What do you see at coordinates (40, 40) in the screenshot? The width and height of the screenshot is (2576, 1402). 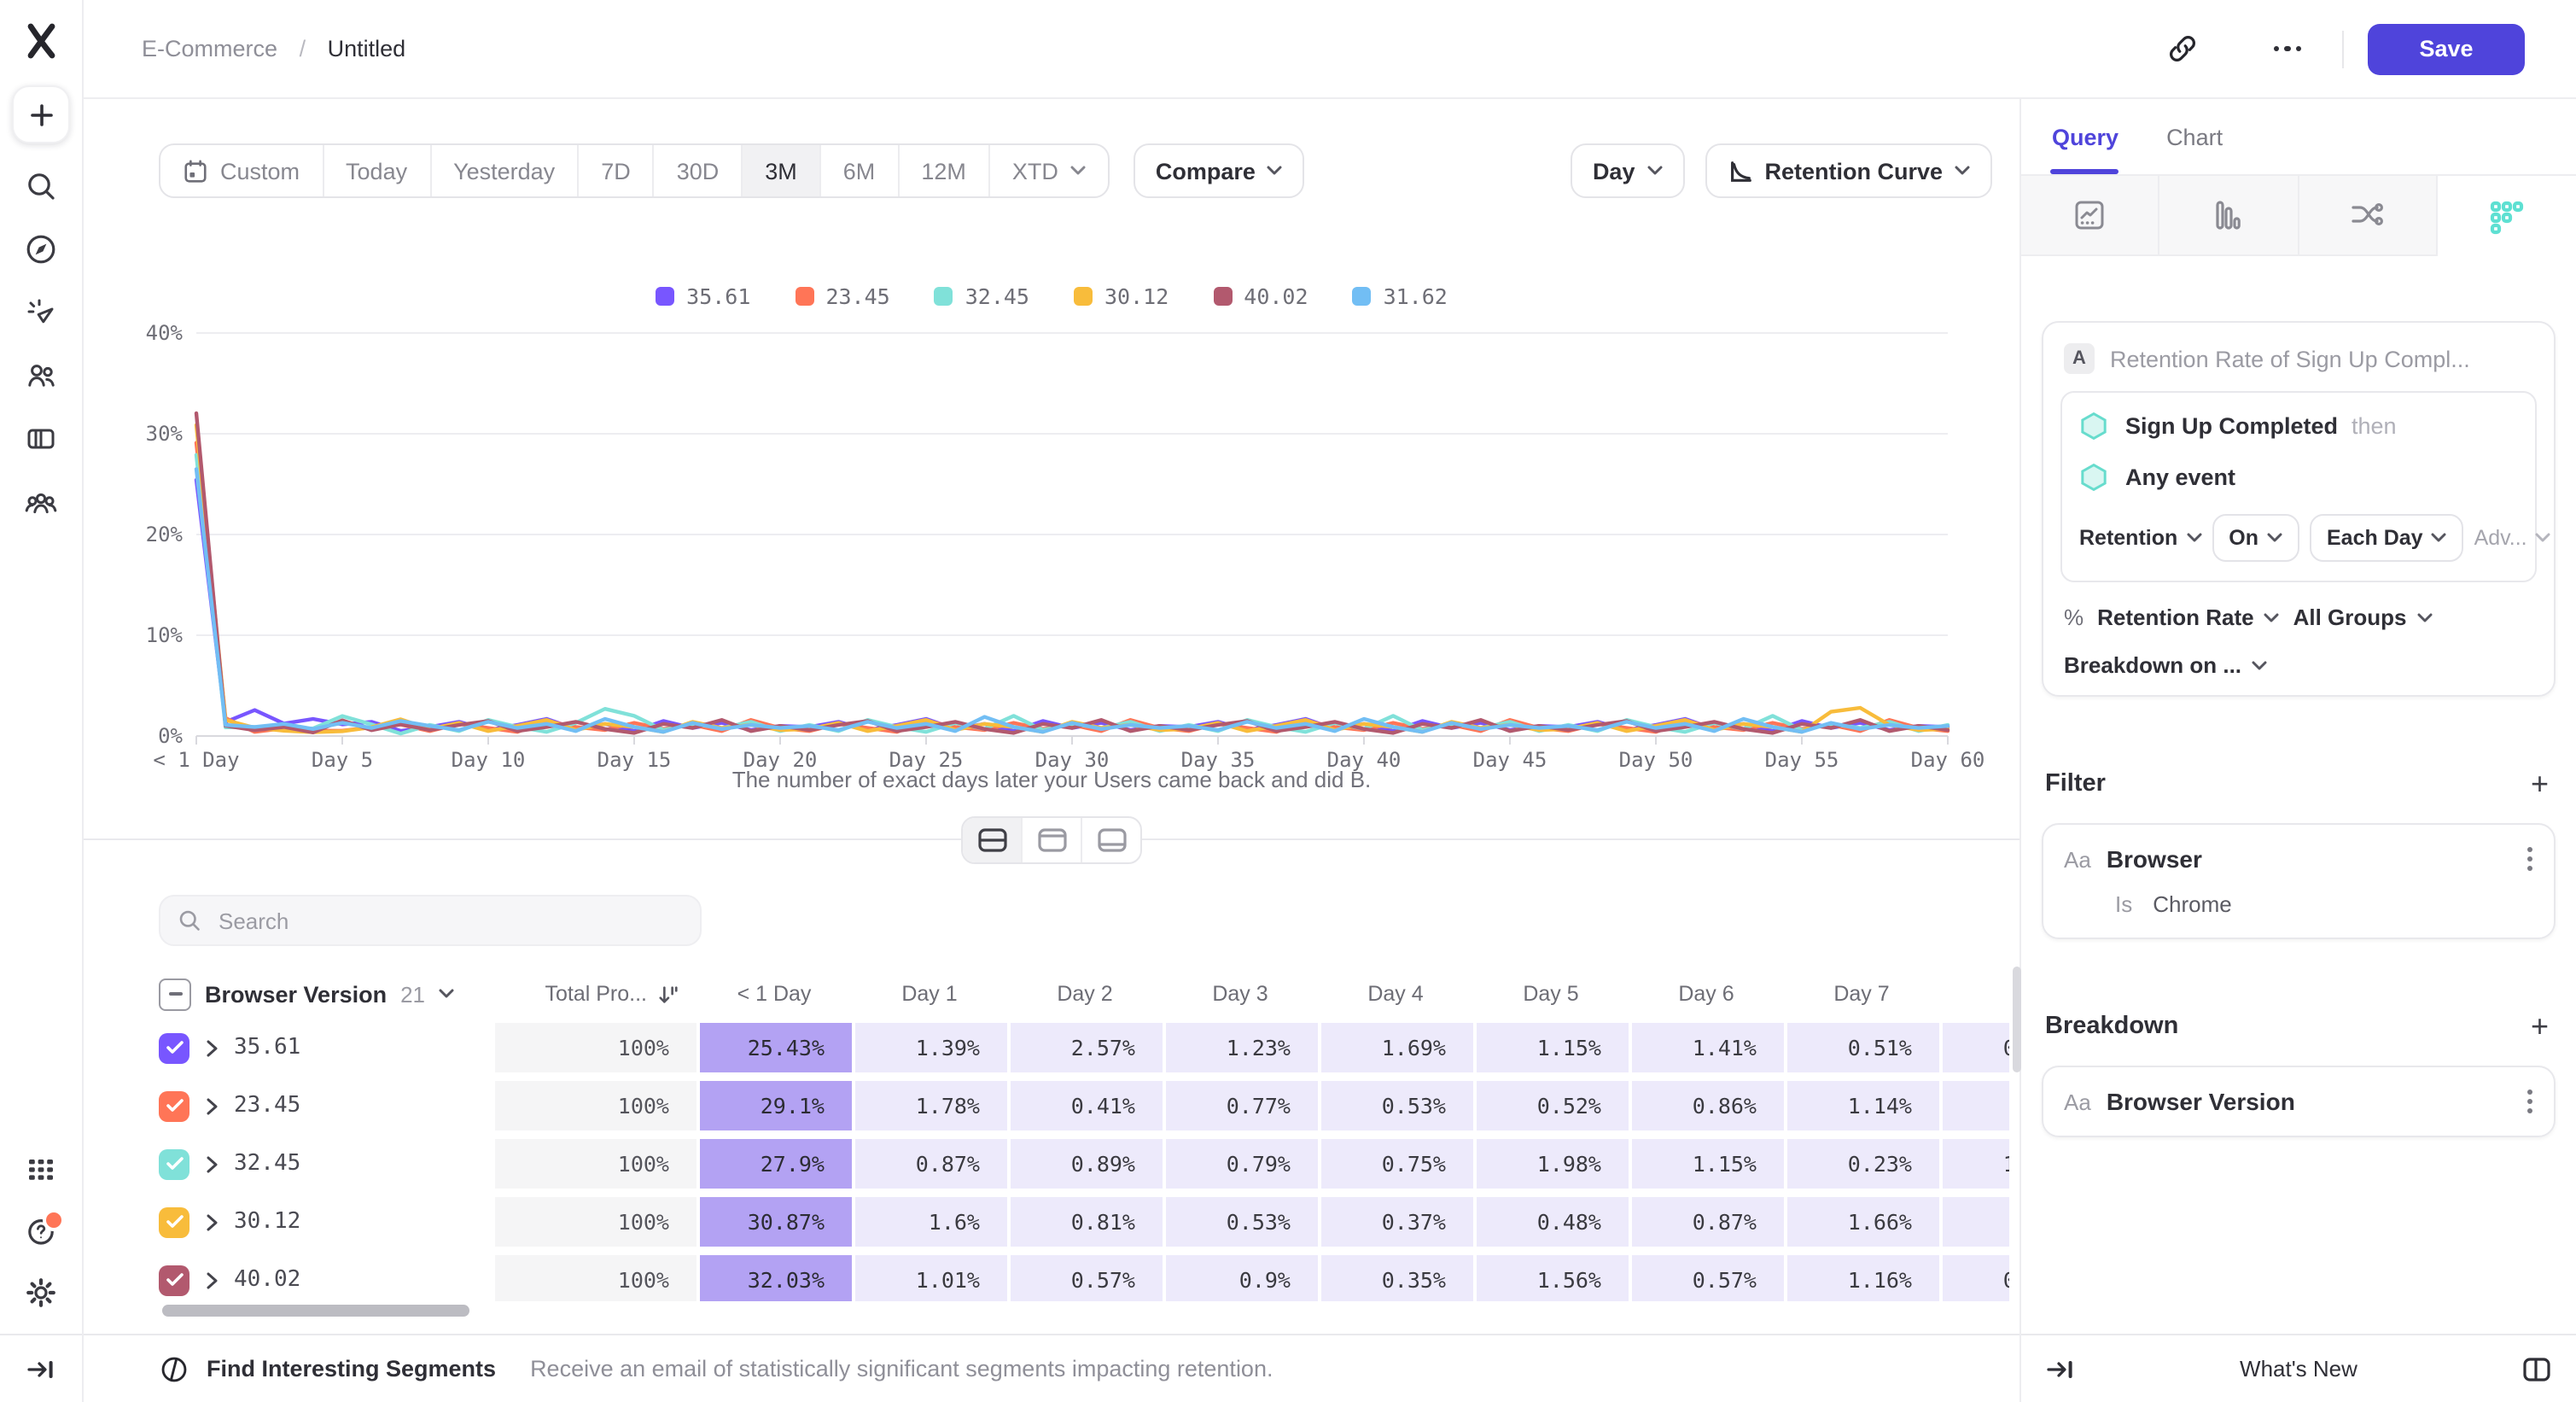 I see `mixpanel-logo-icon` at bounding box center [40, 40].